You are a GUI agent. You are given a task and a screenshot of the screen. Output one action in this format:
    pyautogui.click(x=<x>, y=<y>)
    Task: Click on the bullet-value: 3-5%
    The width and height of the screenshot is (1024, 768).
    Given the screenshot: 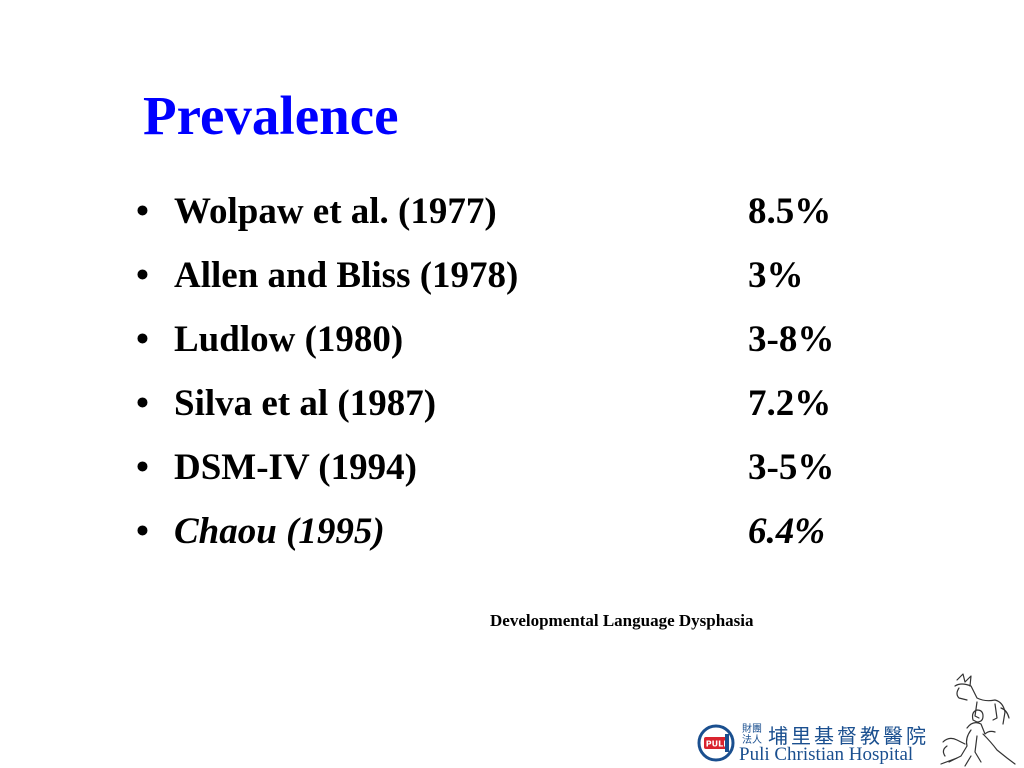 What is the action you would take?
    pyautogui.click(x=791, y=467)
    